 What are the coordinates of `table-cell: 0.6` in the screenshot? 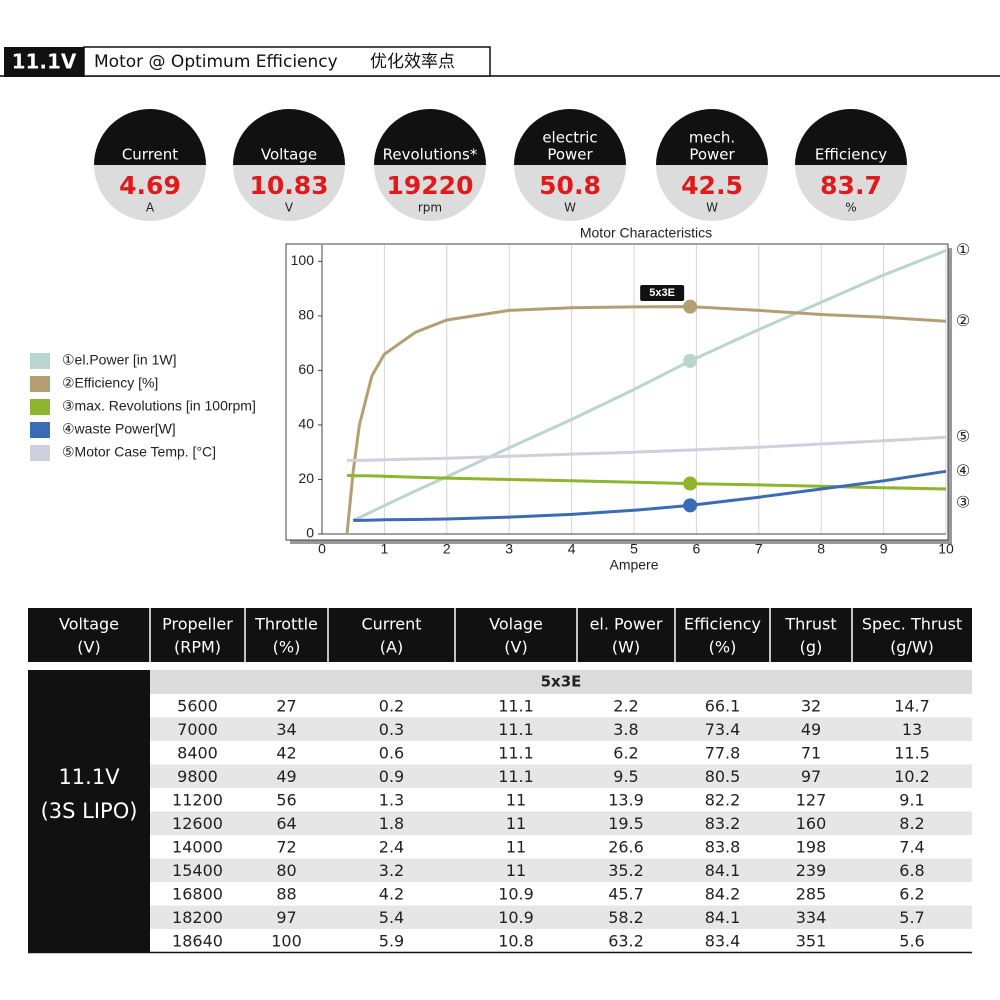 It's located at (391, 752).